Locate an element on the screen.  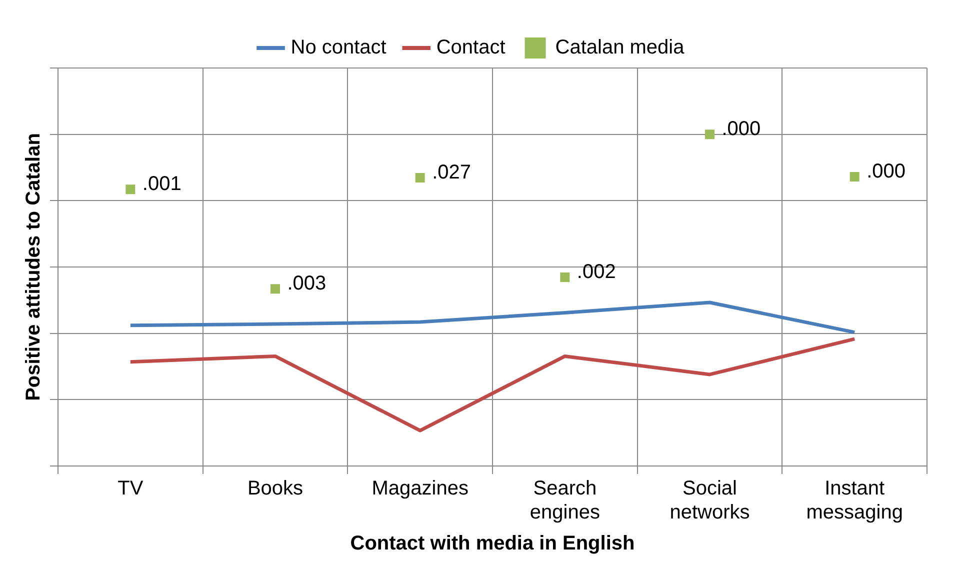
annotation: .003 is located at coordinates (306, 283).